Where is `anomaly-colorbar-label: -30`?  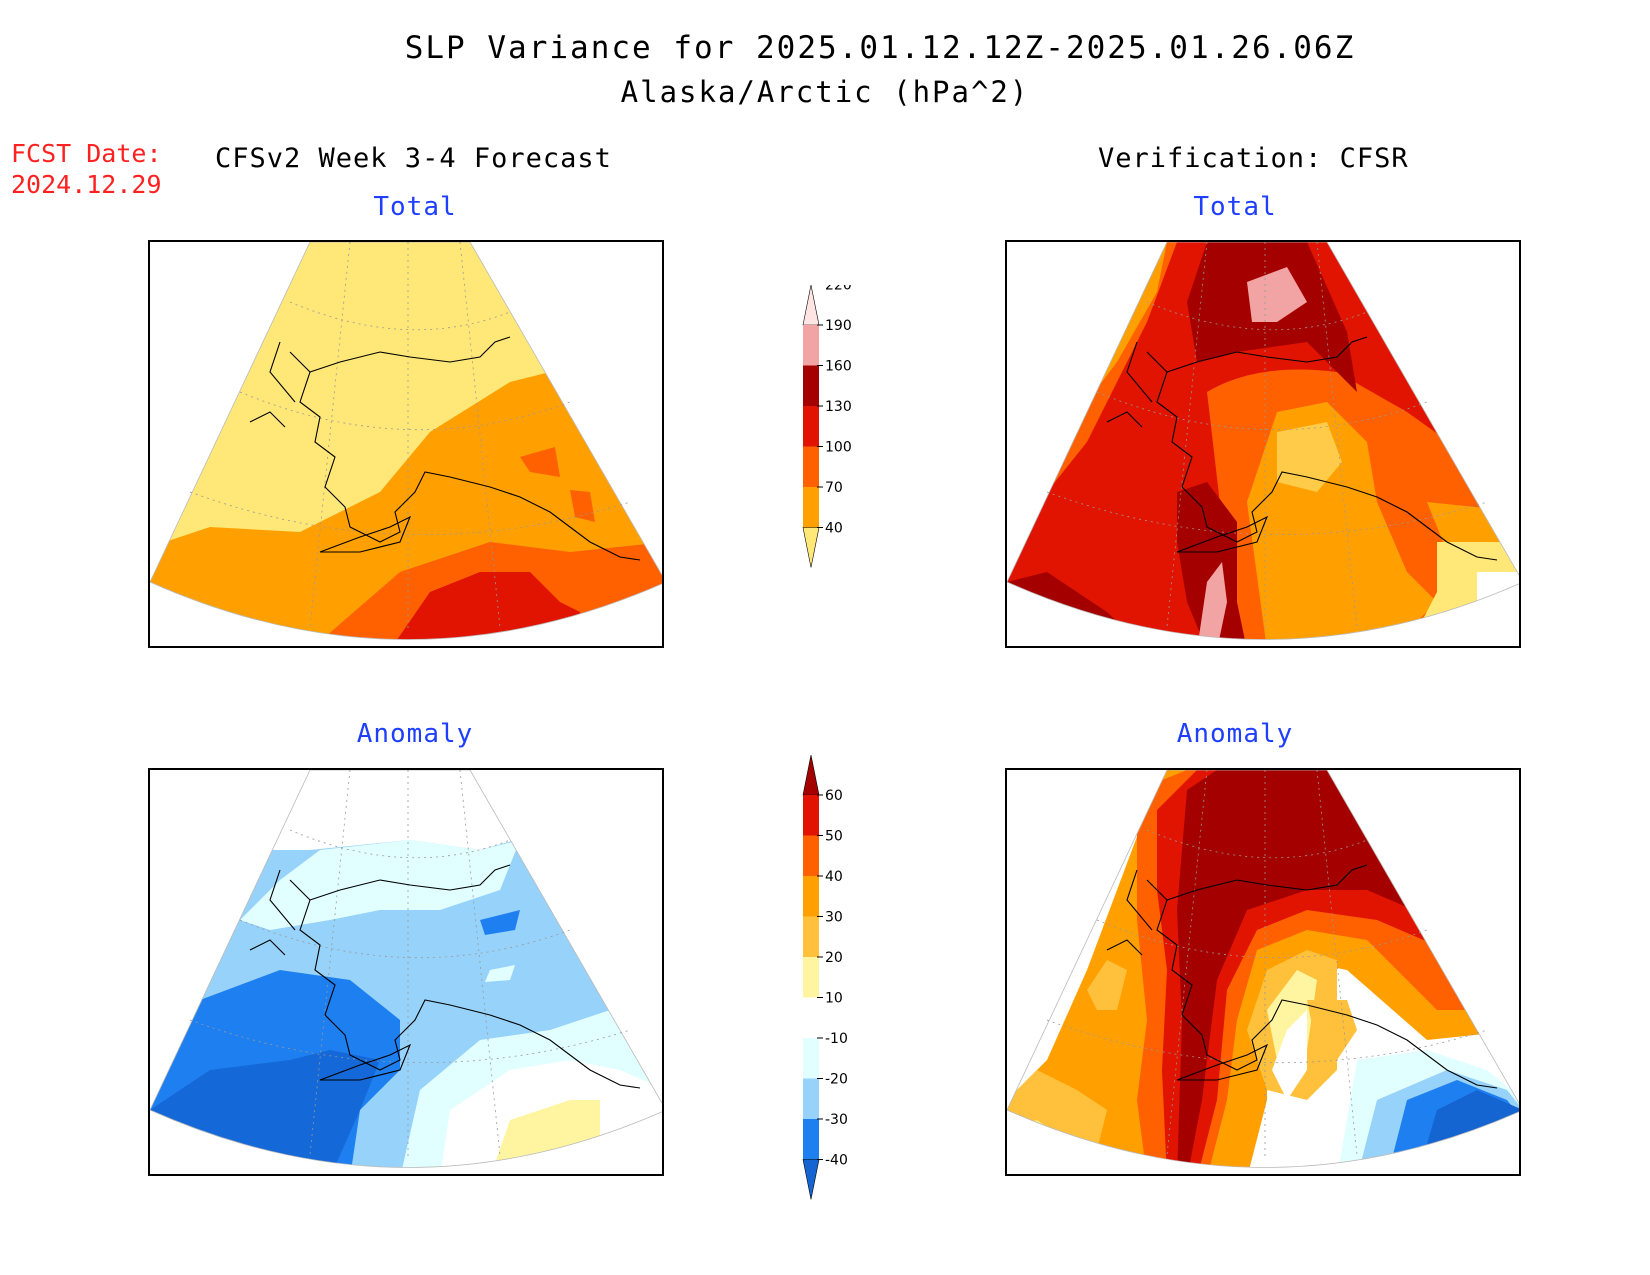 anomaly-colorbar-label: -30 is located at coordinates (836, 1120).